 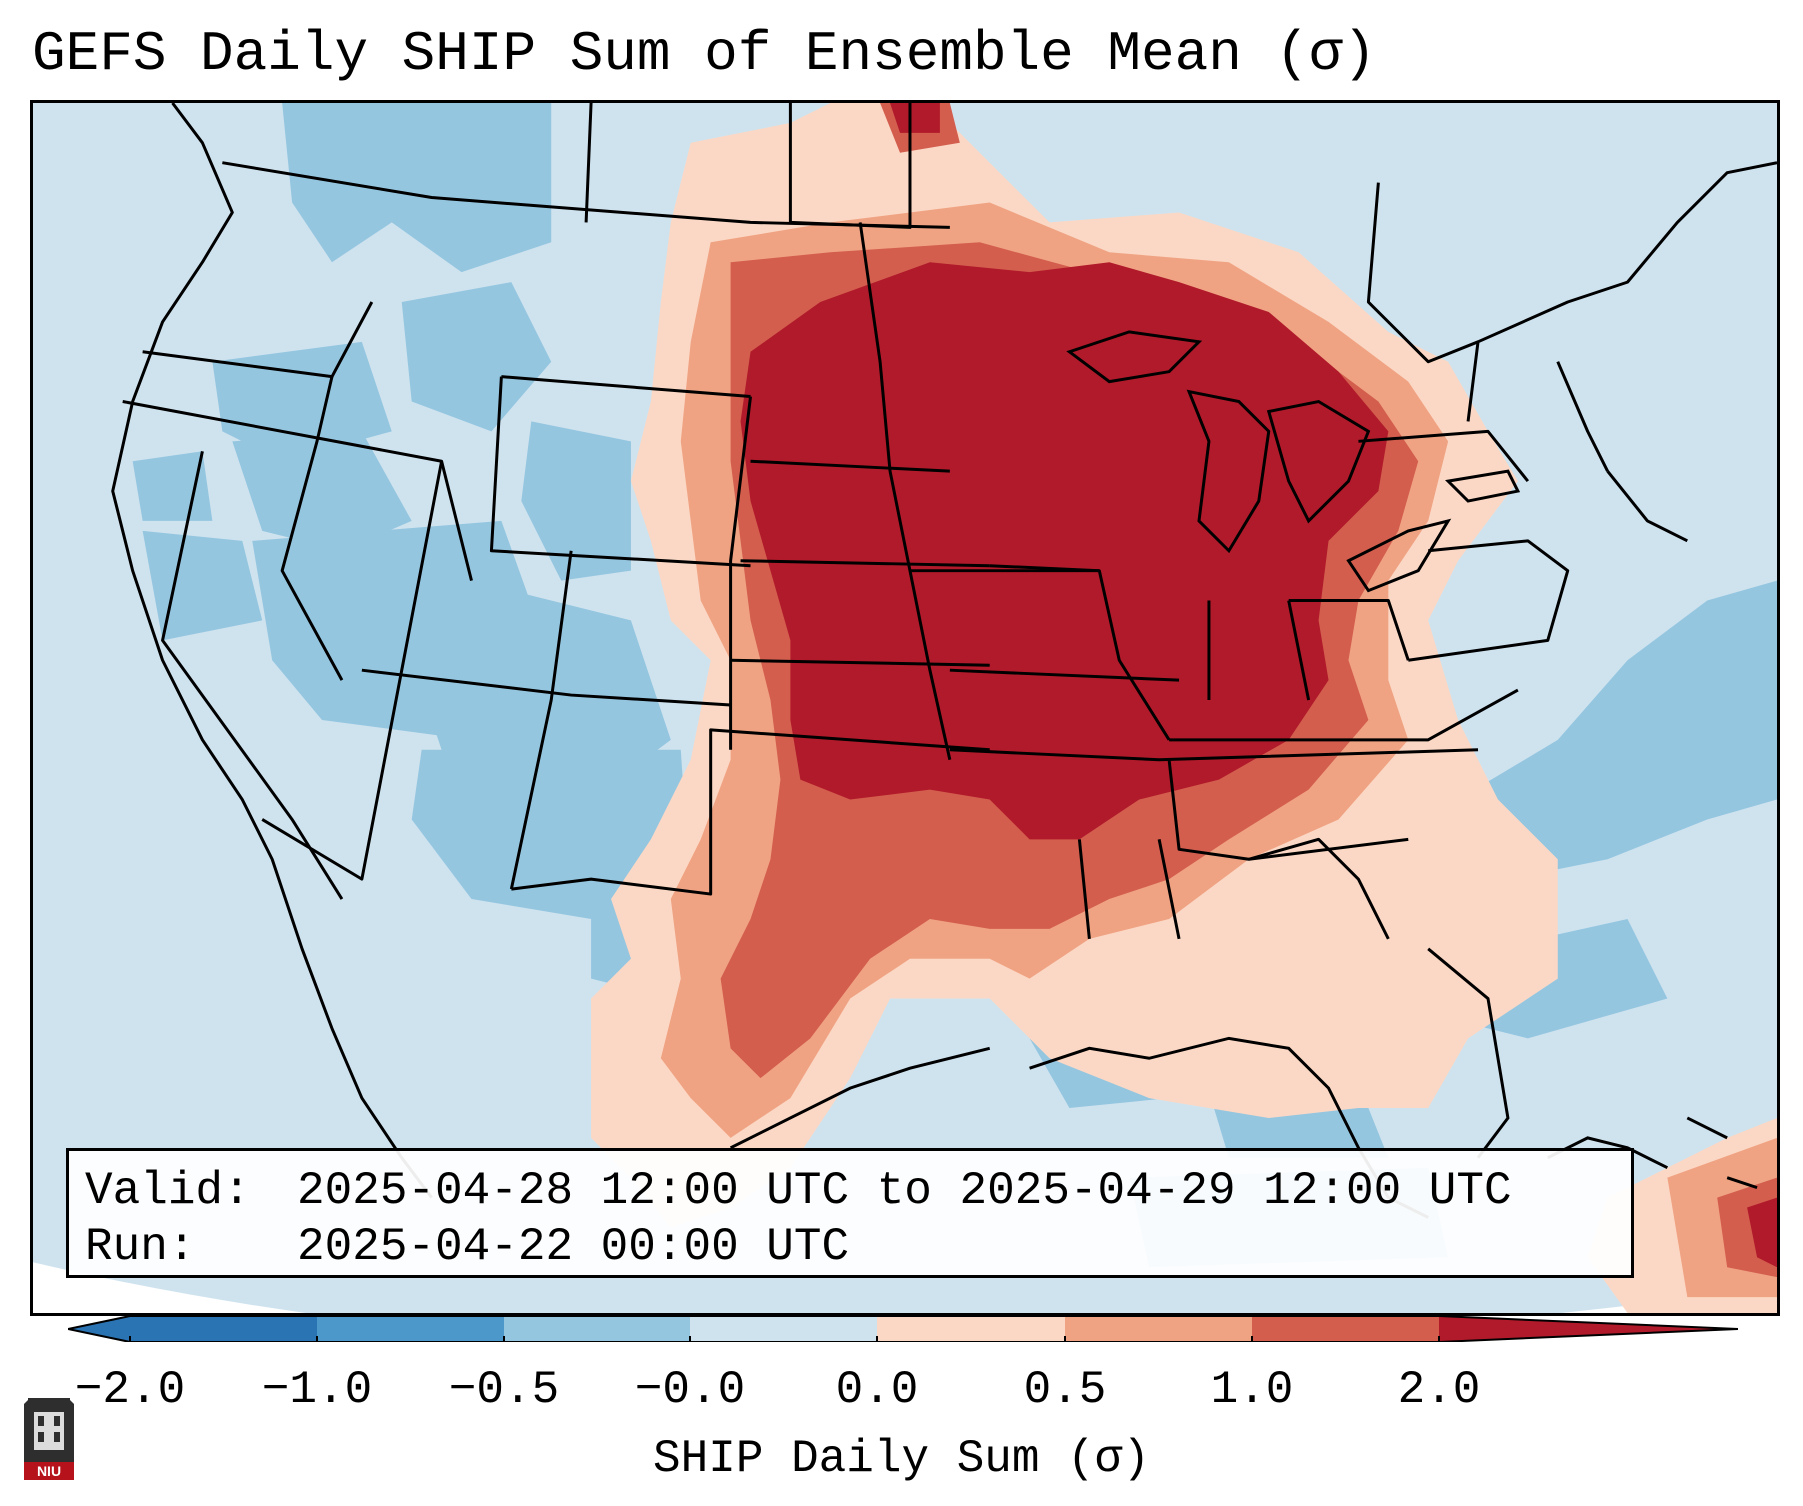 What do you see at coordinates (1065, 1390) in the screenshot?
I see `colorbar-tick-label: 0.5` at bounding box center [1065, 1390].